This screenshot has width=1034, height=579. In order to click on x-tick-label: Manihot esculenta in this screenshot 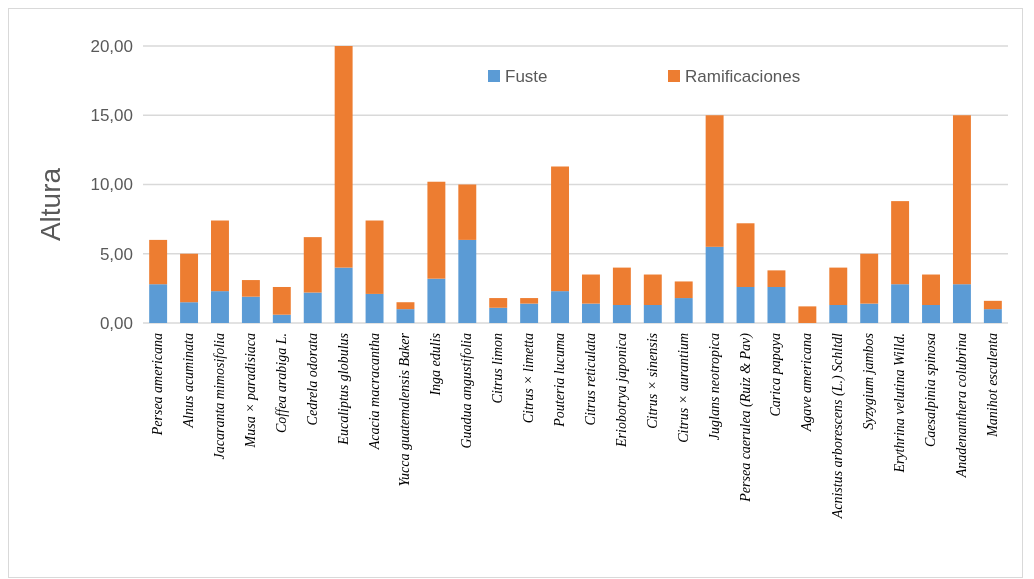, I will do `click(992, 385)`.